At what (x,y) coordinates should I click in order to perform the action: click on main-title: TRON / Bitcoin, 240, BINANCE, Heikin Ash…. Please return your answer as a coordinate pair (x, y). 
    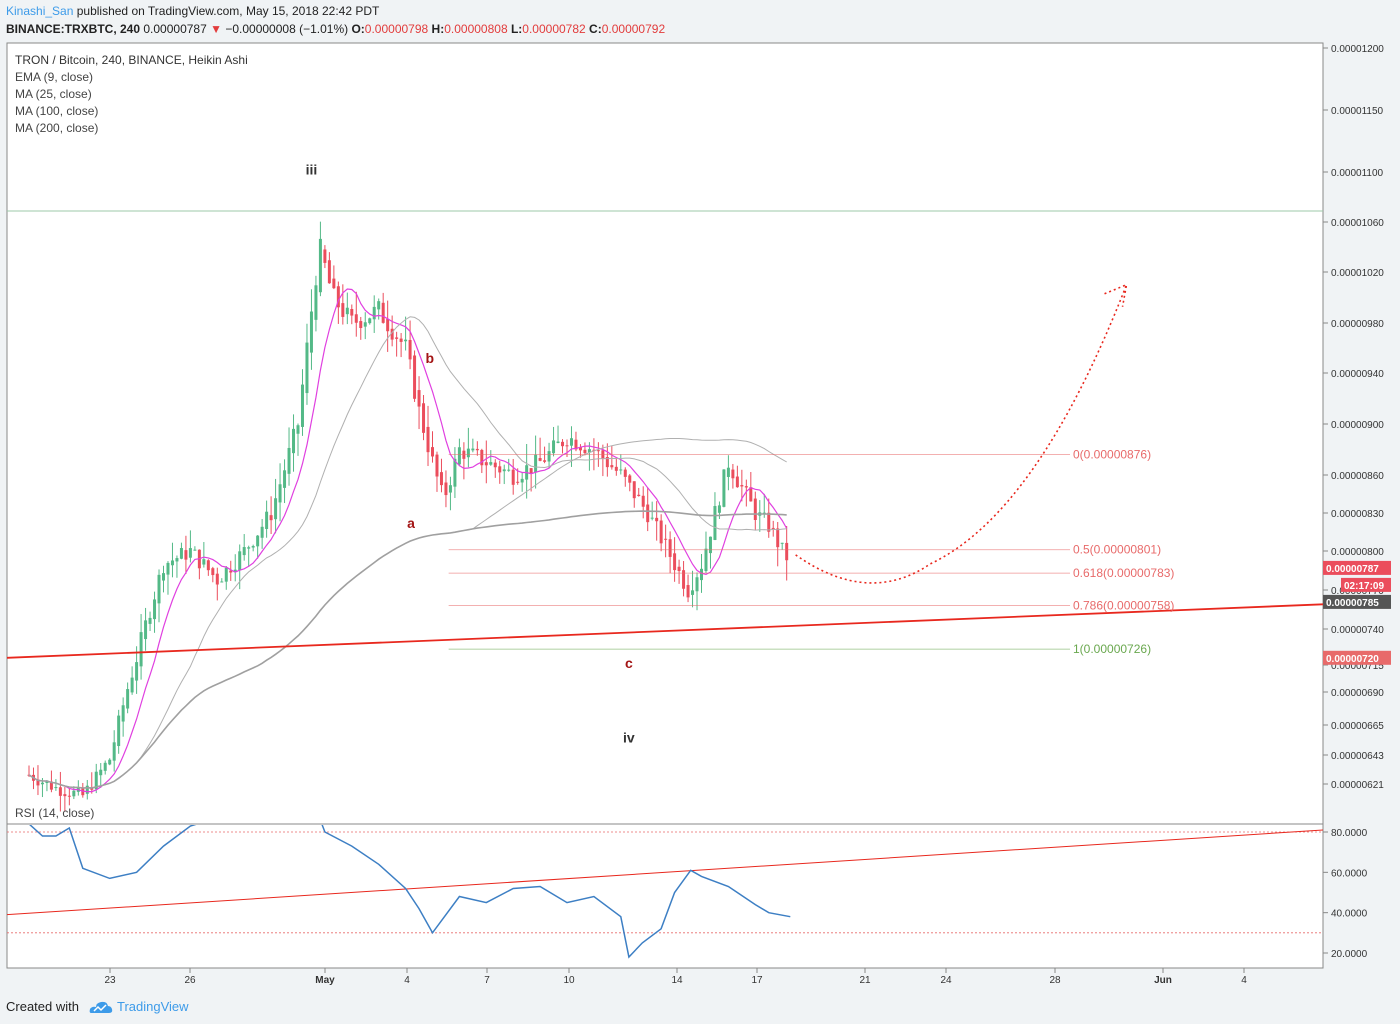
    Looking at the image, I should click on (131, 60).